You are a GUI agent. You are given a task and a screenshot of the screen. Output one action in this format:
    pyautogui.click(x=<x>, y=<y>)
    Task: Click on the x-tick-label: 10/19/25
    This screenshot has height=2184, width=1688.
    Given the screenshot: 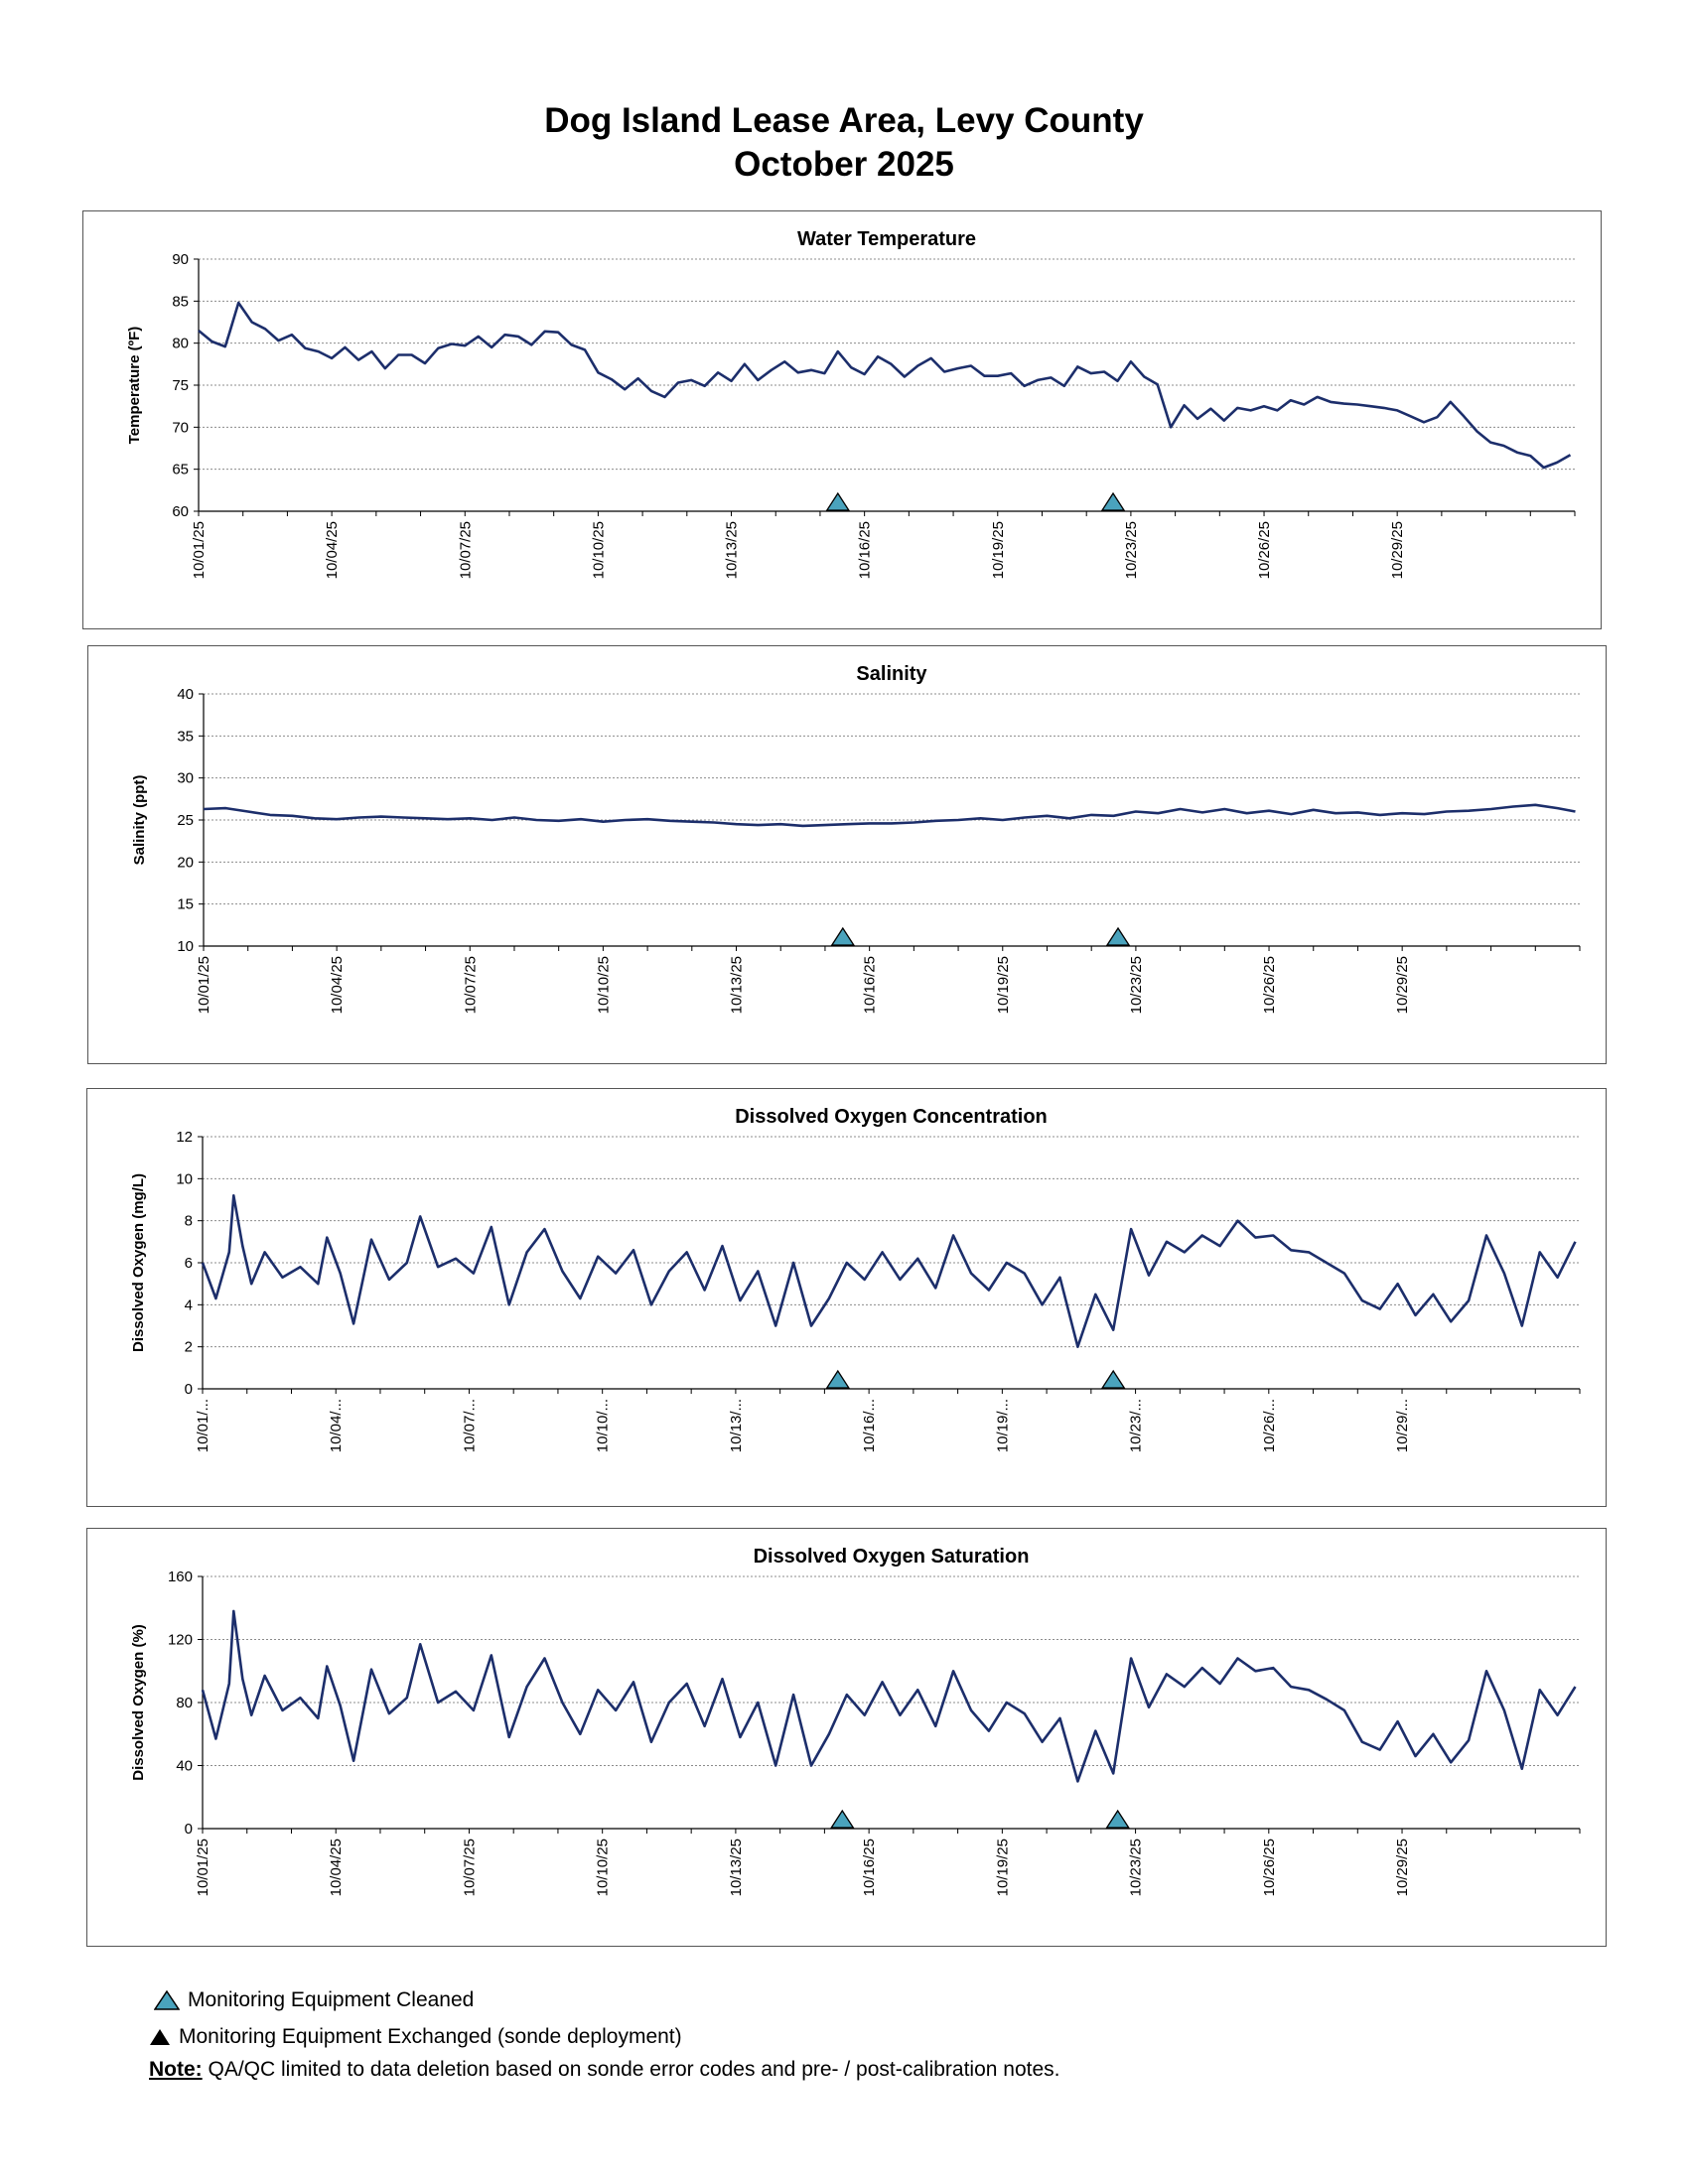 What is the action you would take?
    pyautogui.click(x=998, y=550)
    